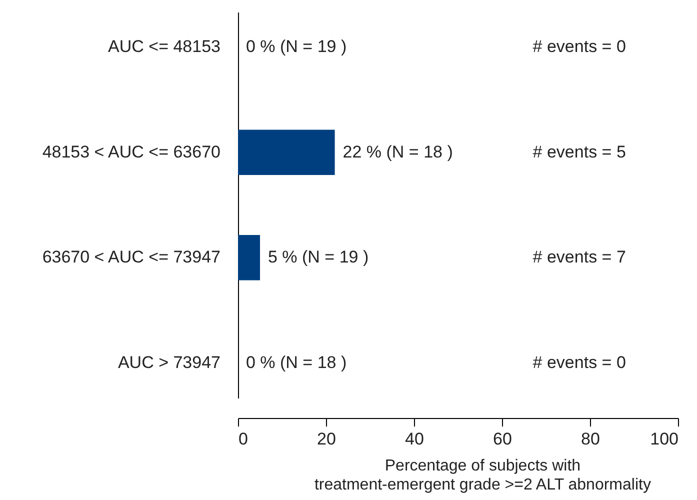  What do you see at coordinates (502, 439) in the screenshot?
I see `x-tick-label: 60` at bounding box center [502, 439].